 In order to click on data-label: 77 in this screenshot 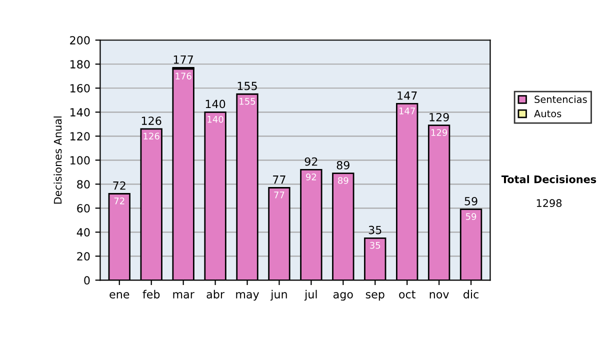, I will do `click(279, 195)`.